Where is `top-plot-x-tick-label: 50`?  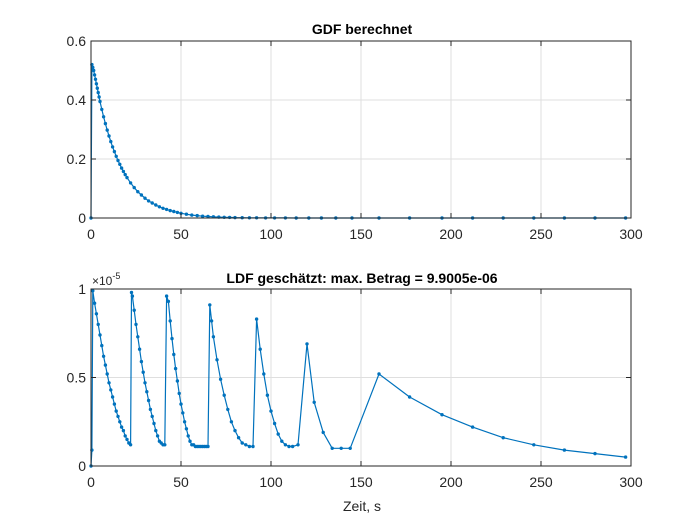
top-plot-x-tick-label: 50 is located at coordinates (181, 234).